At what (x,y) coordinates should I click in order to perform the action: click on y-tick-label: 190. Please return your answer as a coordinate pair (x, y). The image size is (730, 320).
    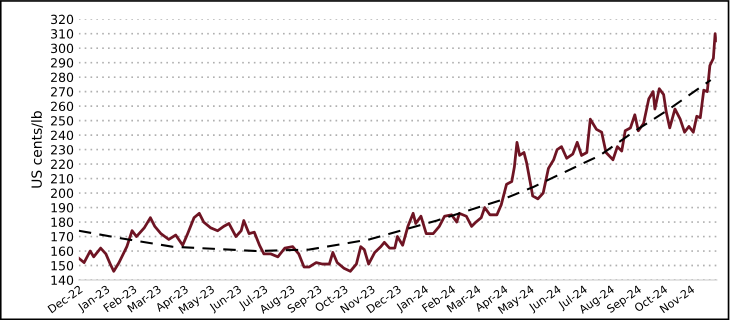
    Looking at the image, I should click on (62, 207).